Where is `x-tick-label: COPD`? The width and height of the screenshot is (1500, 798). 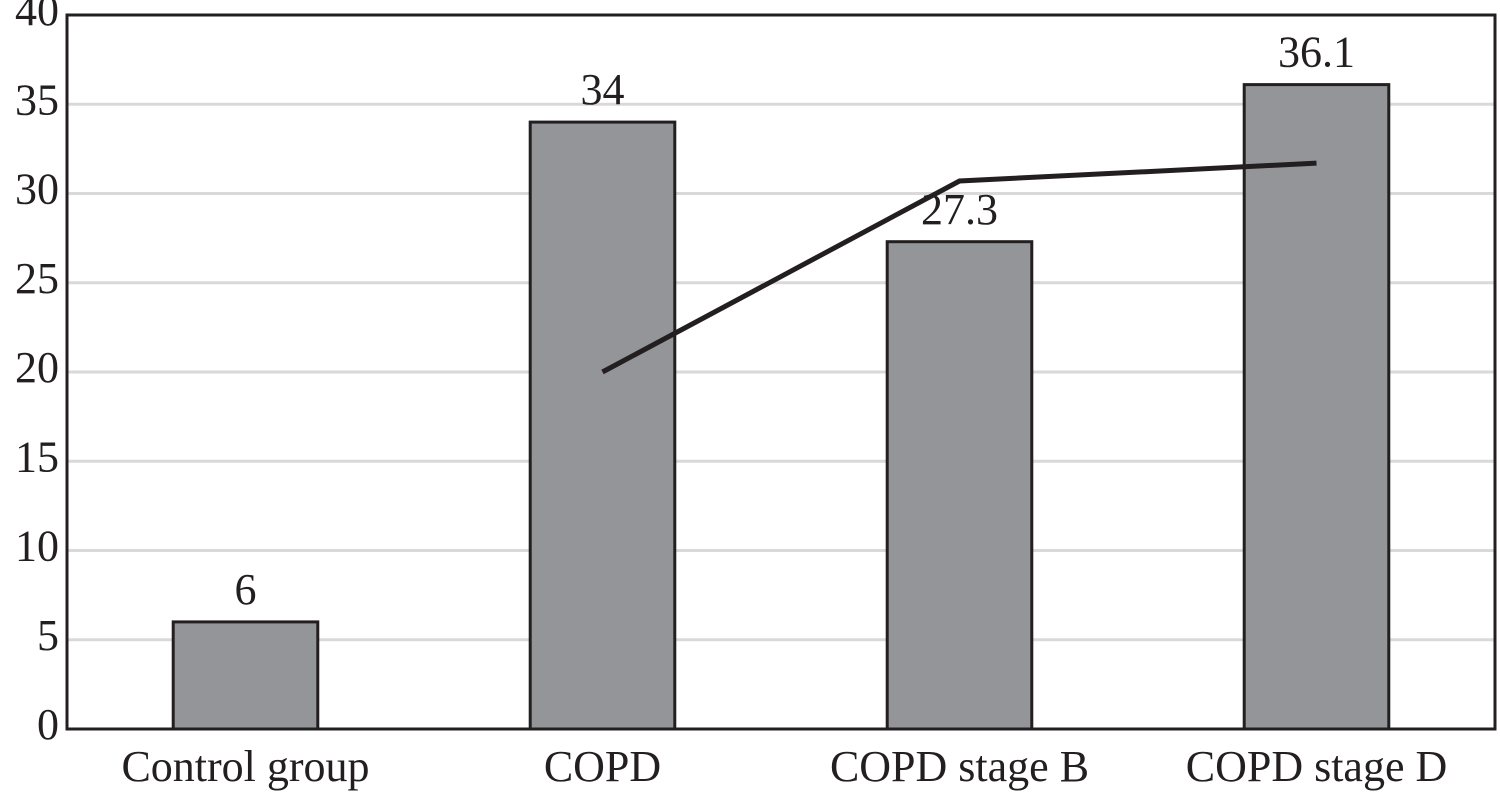
x-tick-label: COPD is located at coordinates (602, 766).